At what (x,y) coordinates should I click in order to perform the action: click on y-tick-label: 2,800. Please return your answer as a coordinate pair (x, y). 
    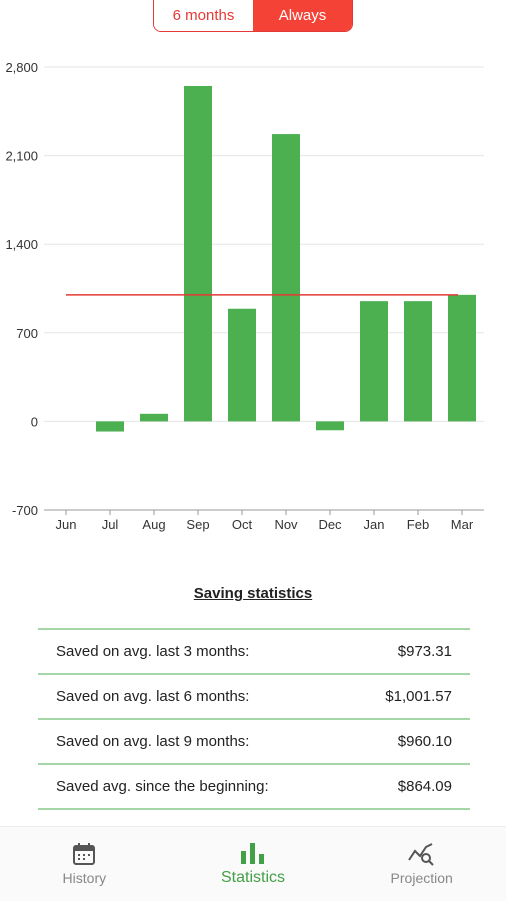
    Looking at the image, I should click on (21, 67).